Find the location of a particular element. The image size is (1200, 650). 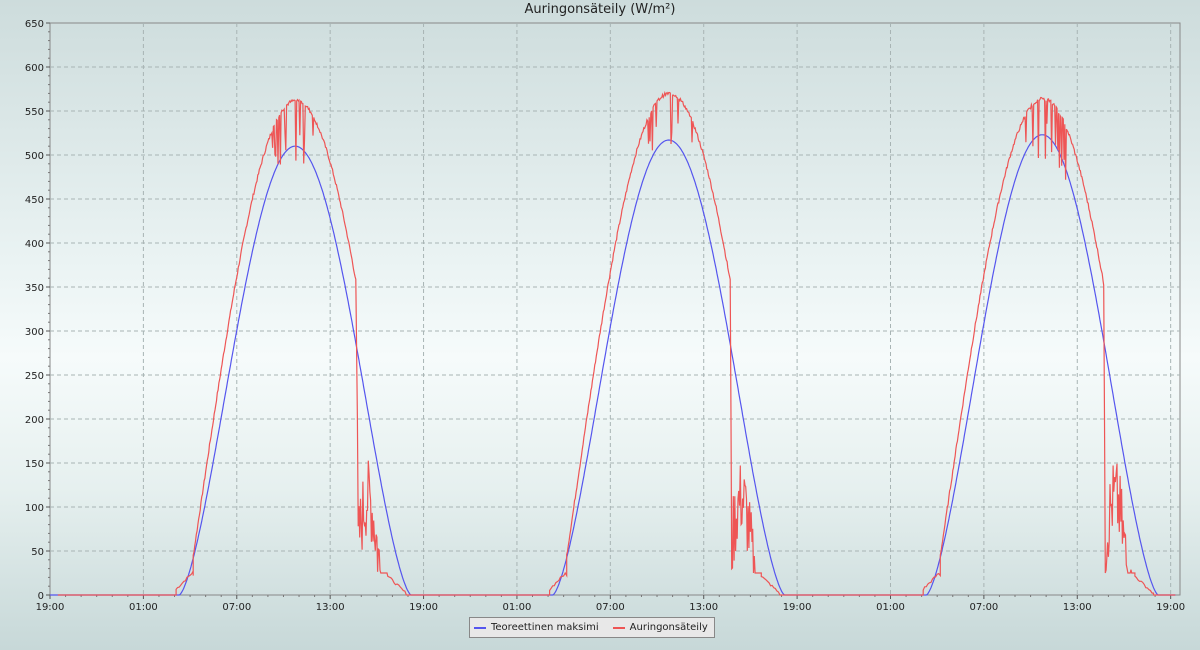

legend-label-theoretical: Teoreettinen maksimi is located at coordinates (545, 627).